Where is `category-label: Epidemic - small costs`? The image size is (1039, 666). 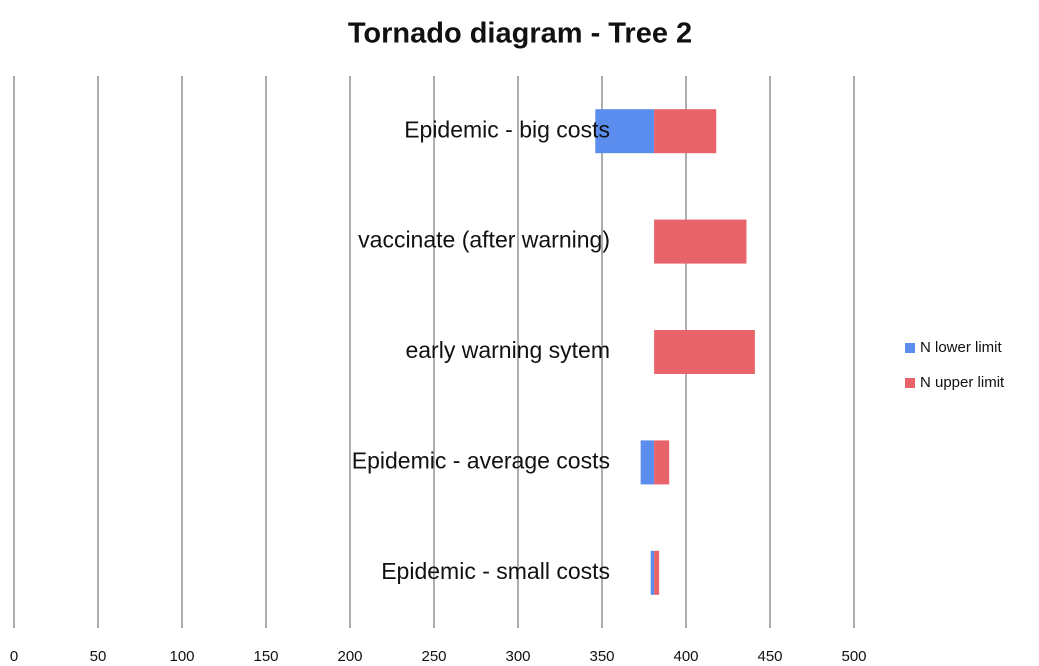 category-label: Epidemic - small costs is located at coordinates (495, 571).